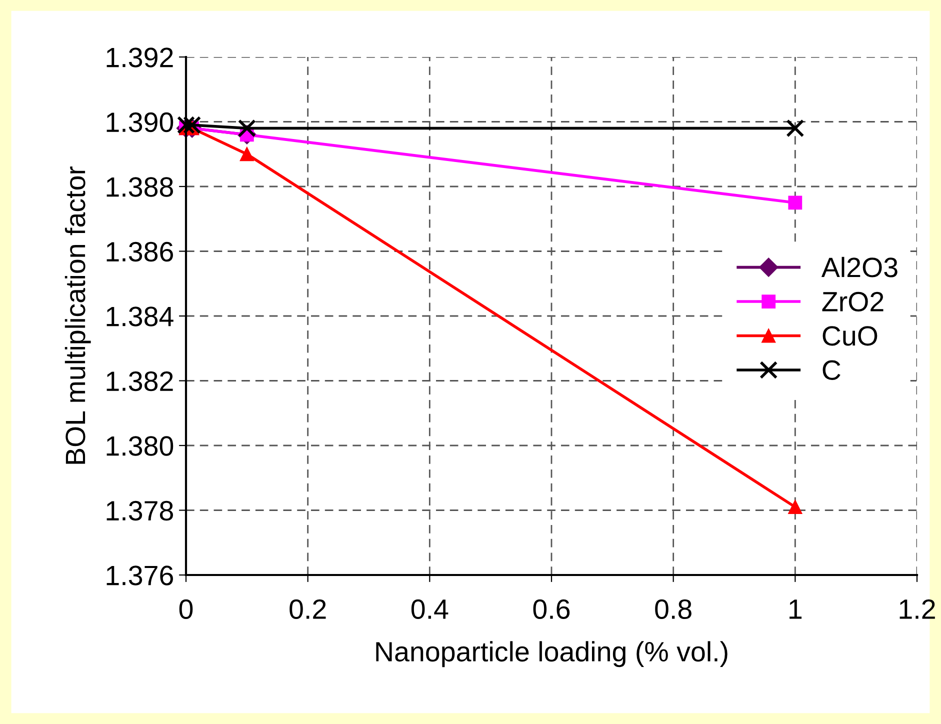 The image size is (941, 724). I want to click on y-tick-label: 1.388, so click(139, 187).